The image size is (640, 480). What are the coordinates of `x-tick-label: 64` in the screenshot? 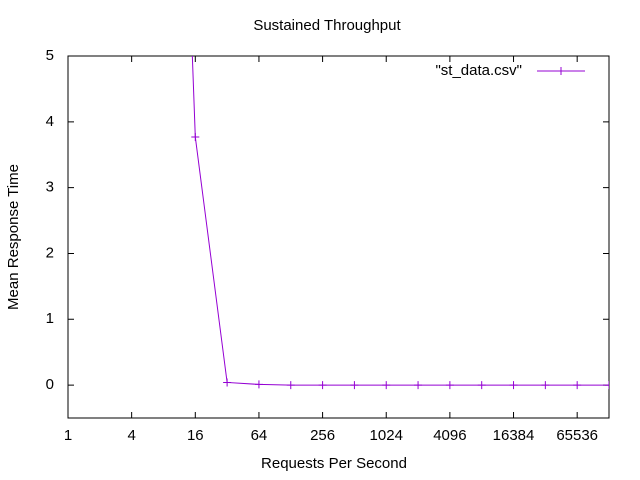 It's located at (259, 435).